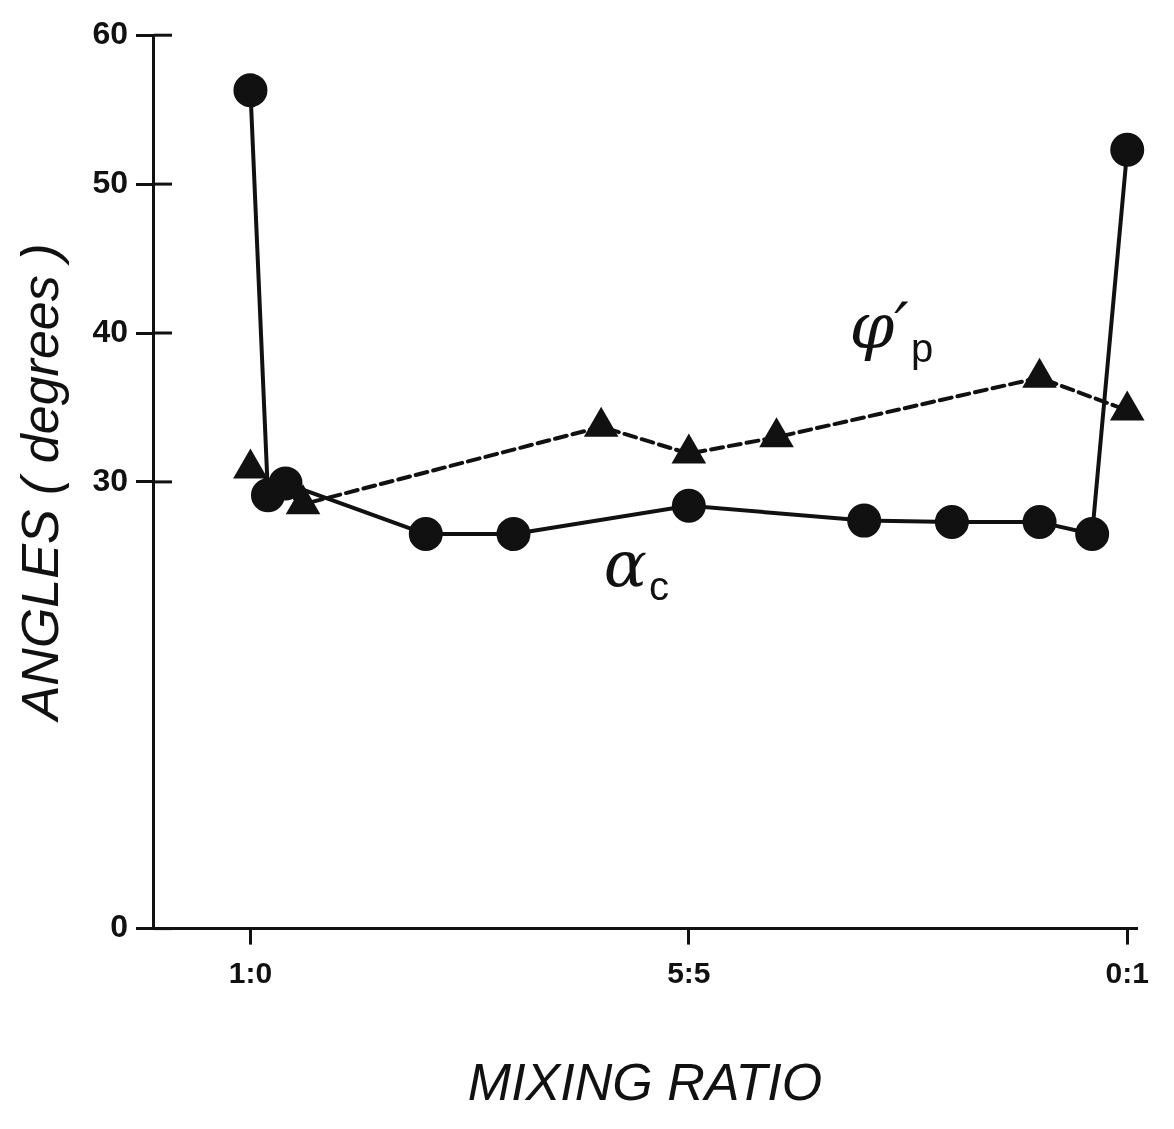  I want to click on x-tick-label: 5:5, so click(689, 972).